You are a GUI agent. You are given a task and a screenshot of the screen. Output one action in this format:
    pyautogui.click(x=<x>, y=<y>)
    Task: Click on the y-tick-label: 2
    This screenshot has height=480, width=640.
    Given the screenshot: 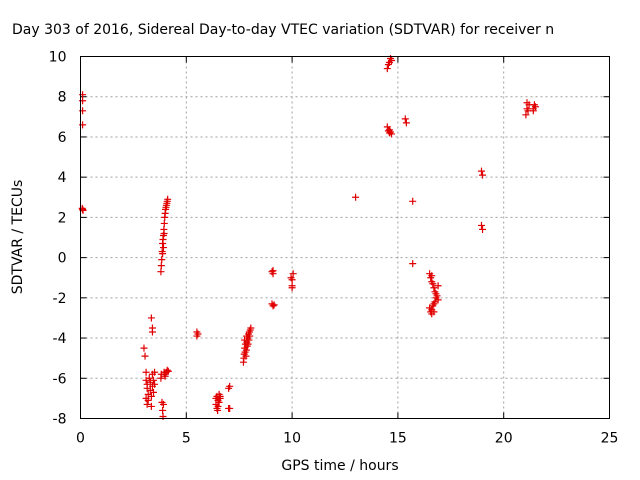 What is the action you would take?
    pyautogui.click(x=62, y=218)
    